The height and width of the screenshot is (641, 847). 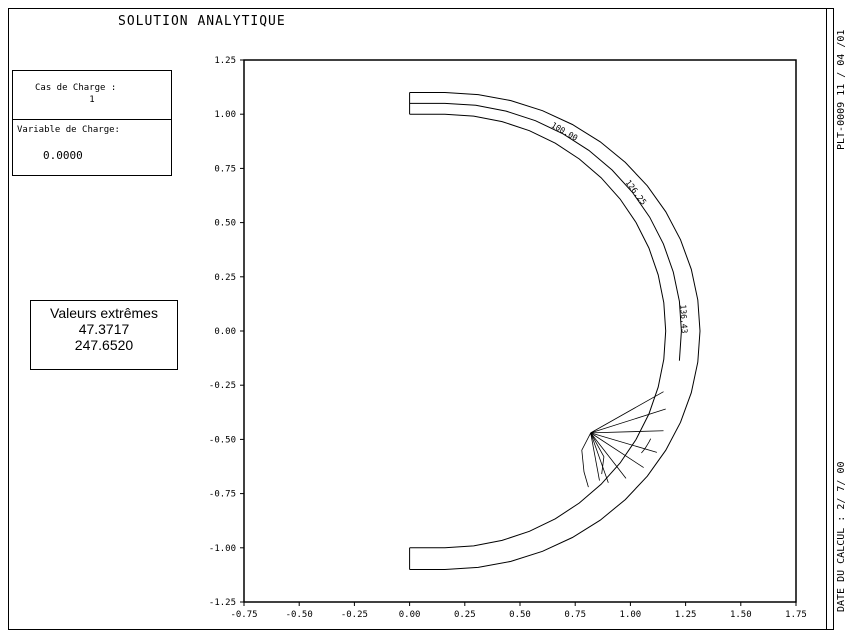 I want to click on y-tick-label: -0.25, so click(x=222, y=386).